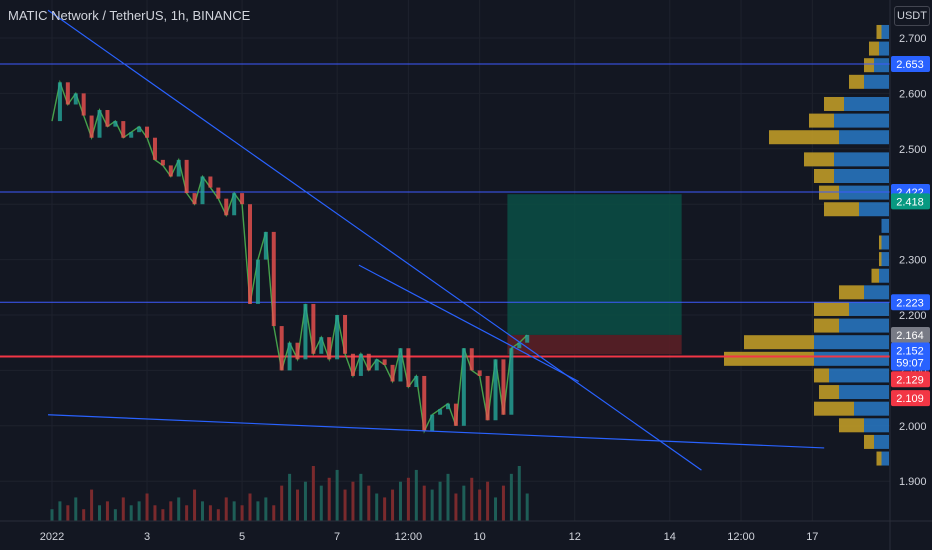 The image size is (932, 550). What do you see at coordinates (468, 323) in the screenshot?
I see `trendline` at bounding box center [468, 323].